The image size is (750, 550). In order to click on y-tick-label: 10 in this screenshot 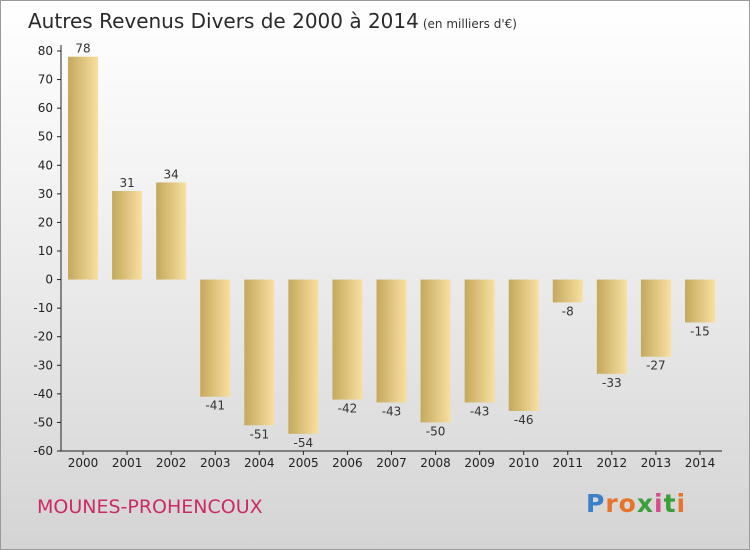, I will do `click(45, 251)`.